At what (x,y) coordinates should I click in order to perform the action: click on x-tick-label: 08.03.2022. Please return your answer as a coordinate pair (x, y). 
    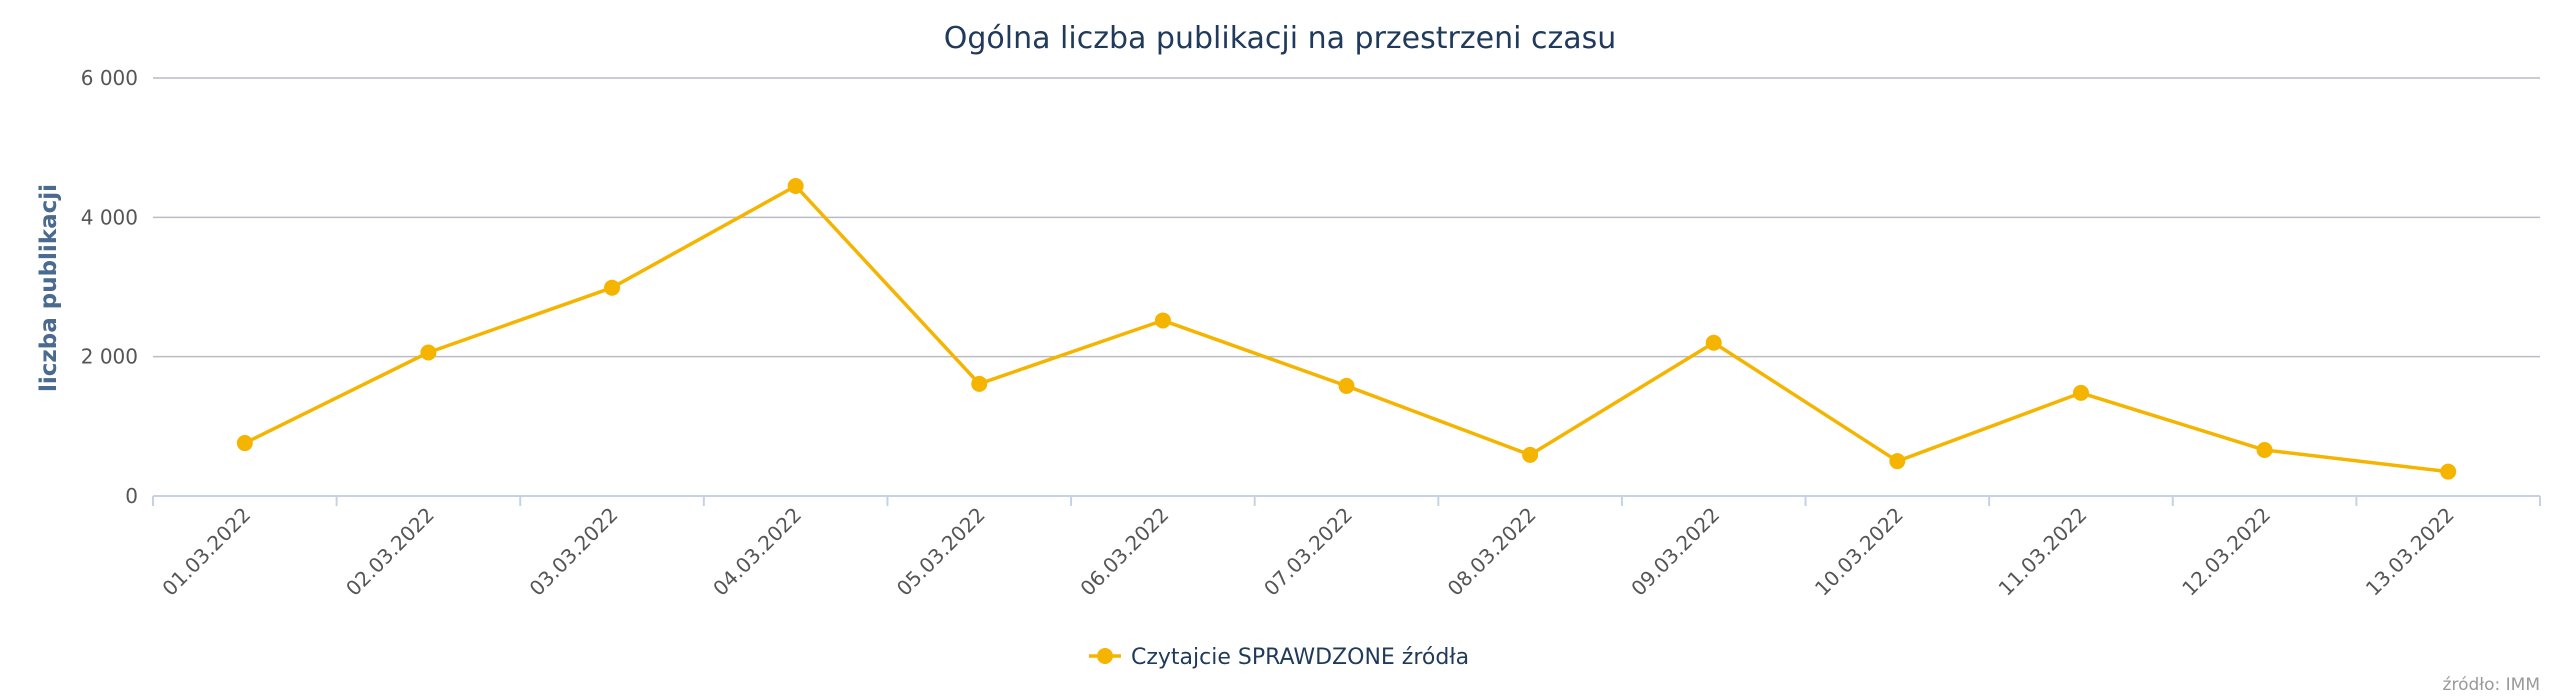
    Looking at the image, I should click on (1492, 552).